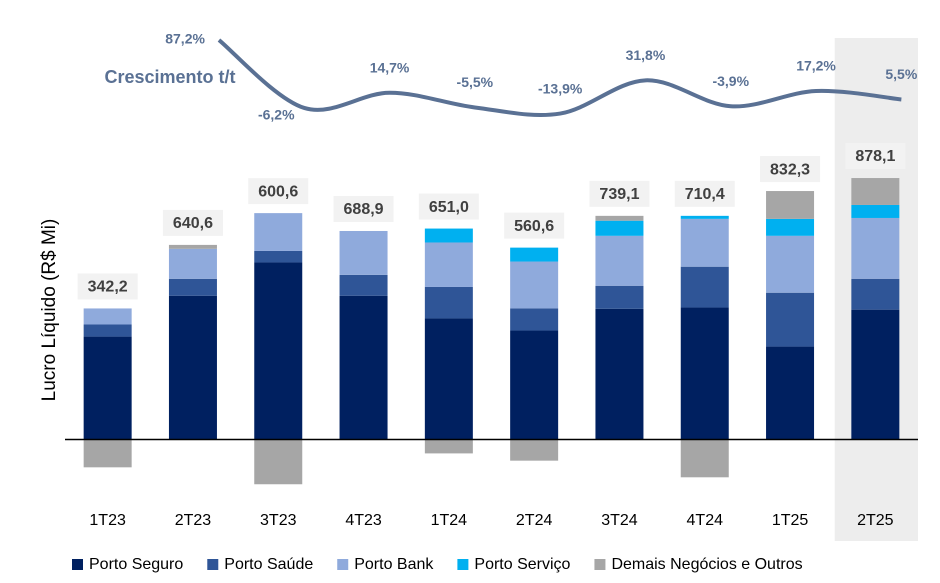  Describe the element at coordinates (278, 520) in the screenshot. I see `x-tick-label: 3T23` at that location.